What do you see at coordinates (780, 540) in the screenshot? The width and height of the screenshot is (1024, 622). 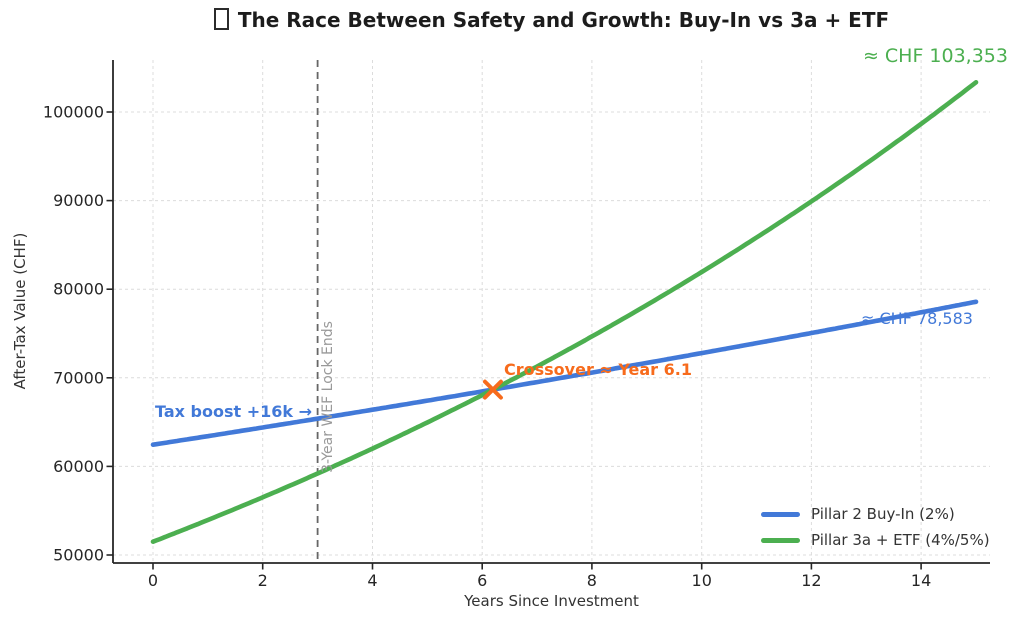 I see `legend-line-swatch-green` at bounding box center [780, 540].